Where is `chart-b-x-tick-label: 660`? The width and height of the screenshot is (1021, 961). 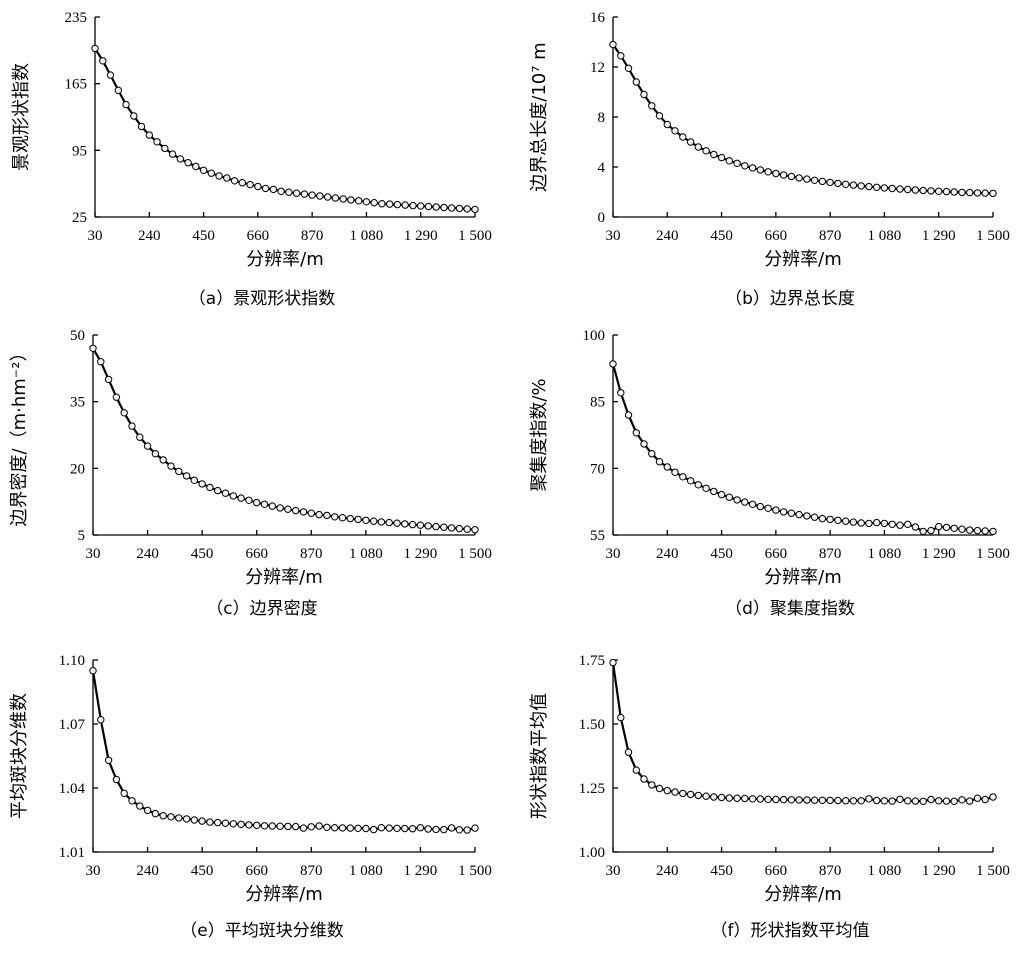
chart-b-x-tick-label: 660 is located at coordinates (776, 236).